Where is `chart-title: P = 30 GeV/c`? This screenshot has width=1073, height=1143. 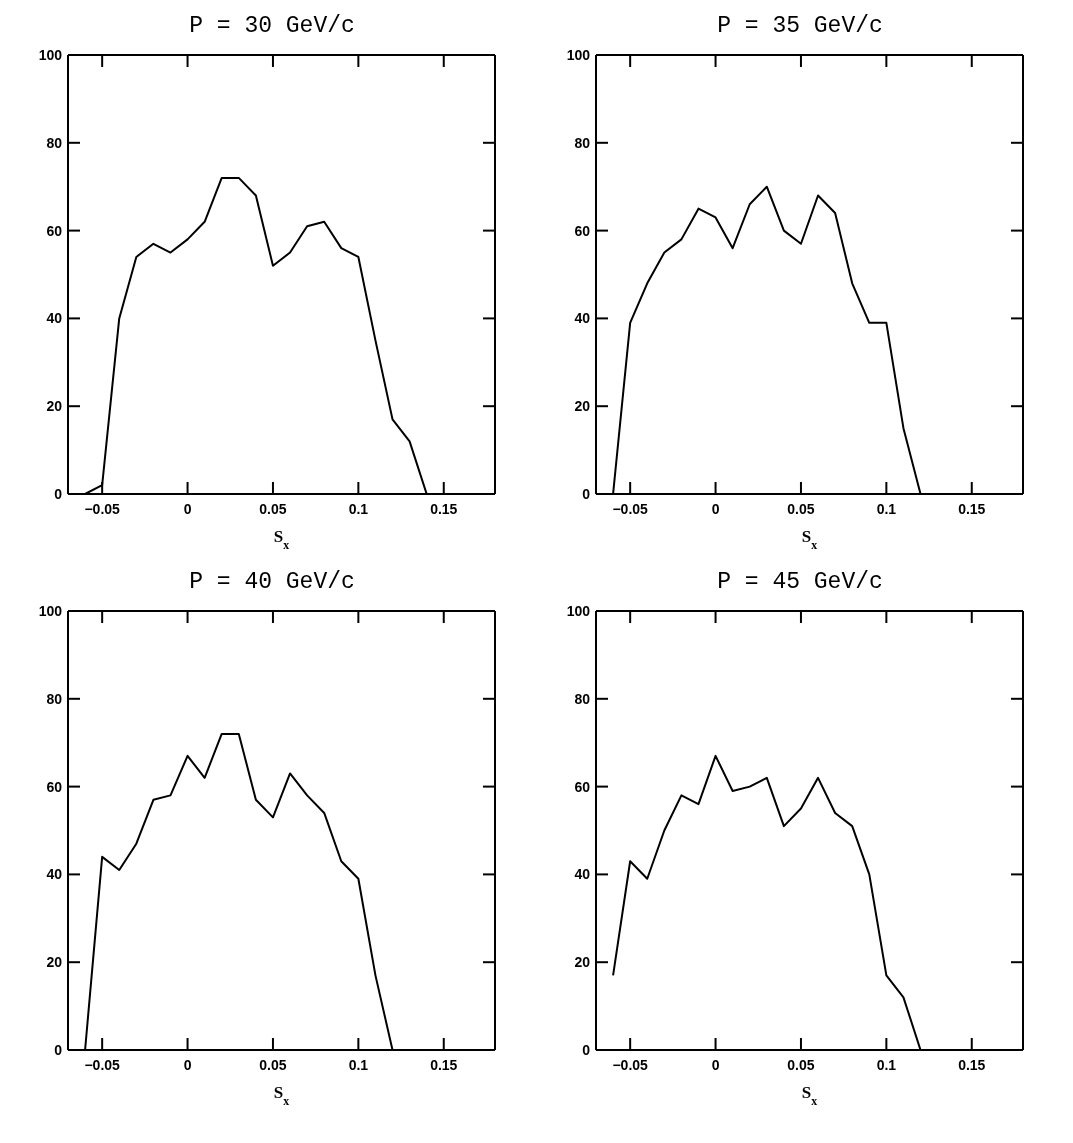 chart-title: P = 30 GeV/c is located at coordinates (272, 26).